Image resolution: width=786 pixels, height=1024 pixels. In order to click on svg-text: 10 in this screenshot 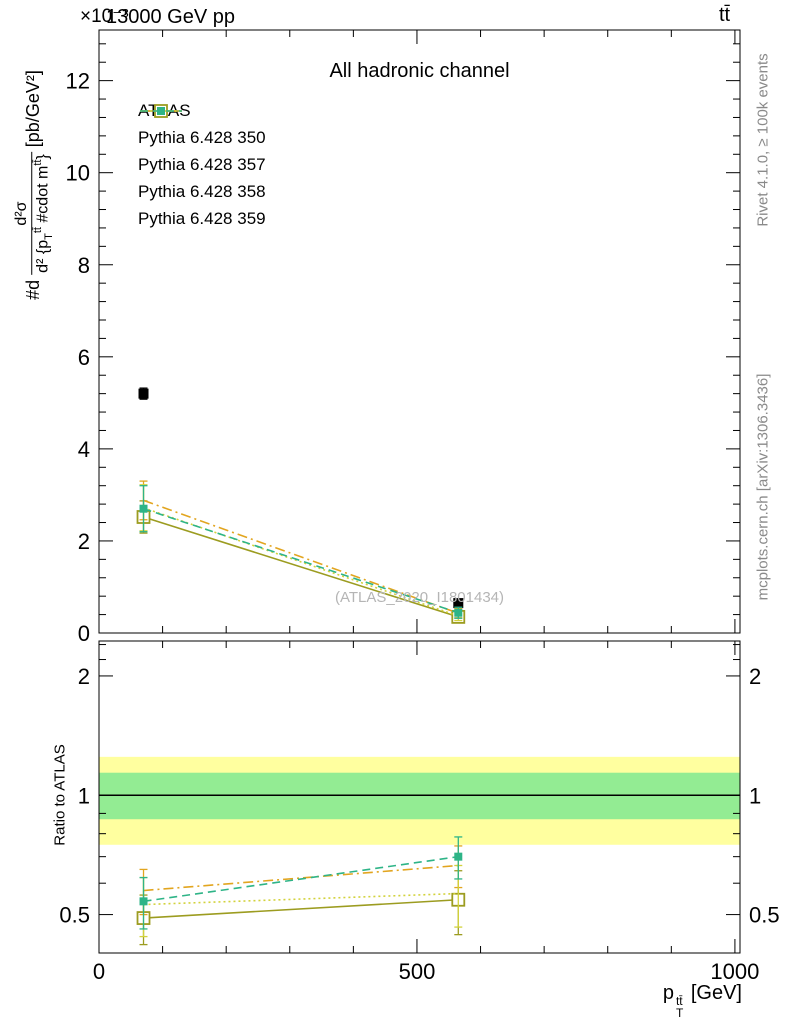, I will do `click(78, 173)`.